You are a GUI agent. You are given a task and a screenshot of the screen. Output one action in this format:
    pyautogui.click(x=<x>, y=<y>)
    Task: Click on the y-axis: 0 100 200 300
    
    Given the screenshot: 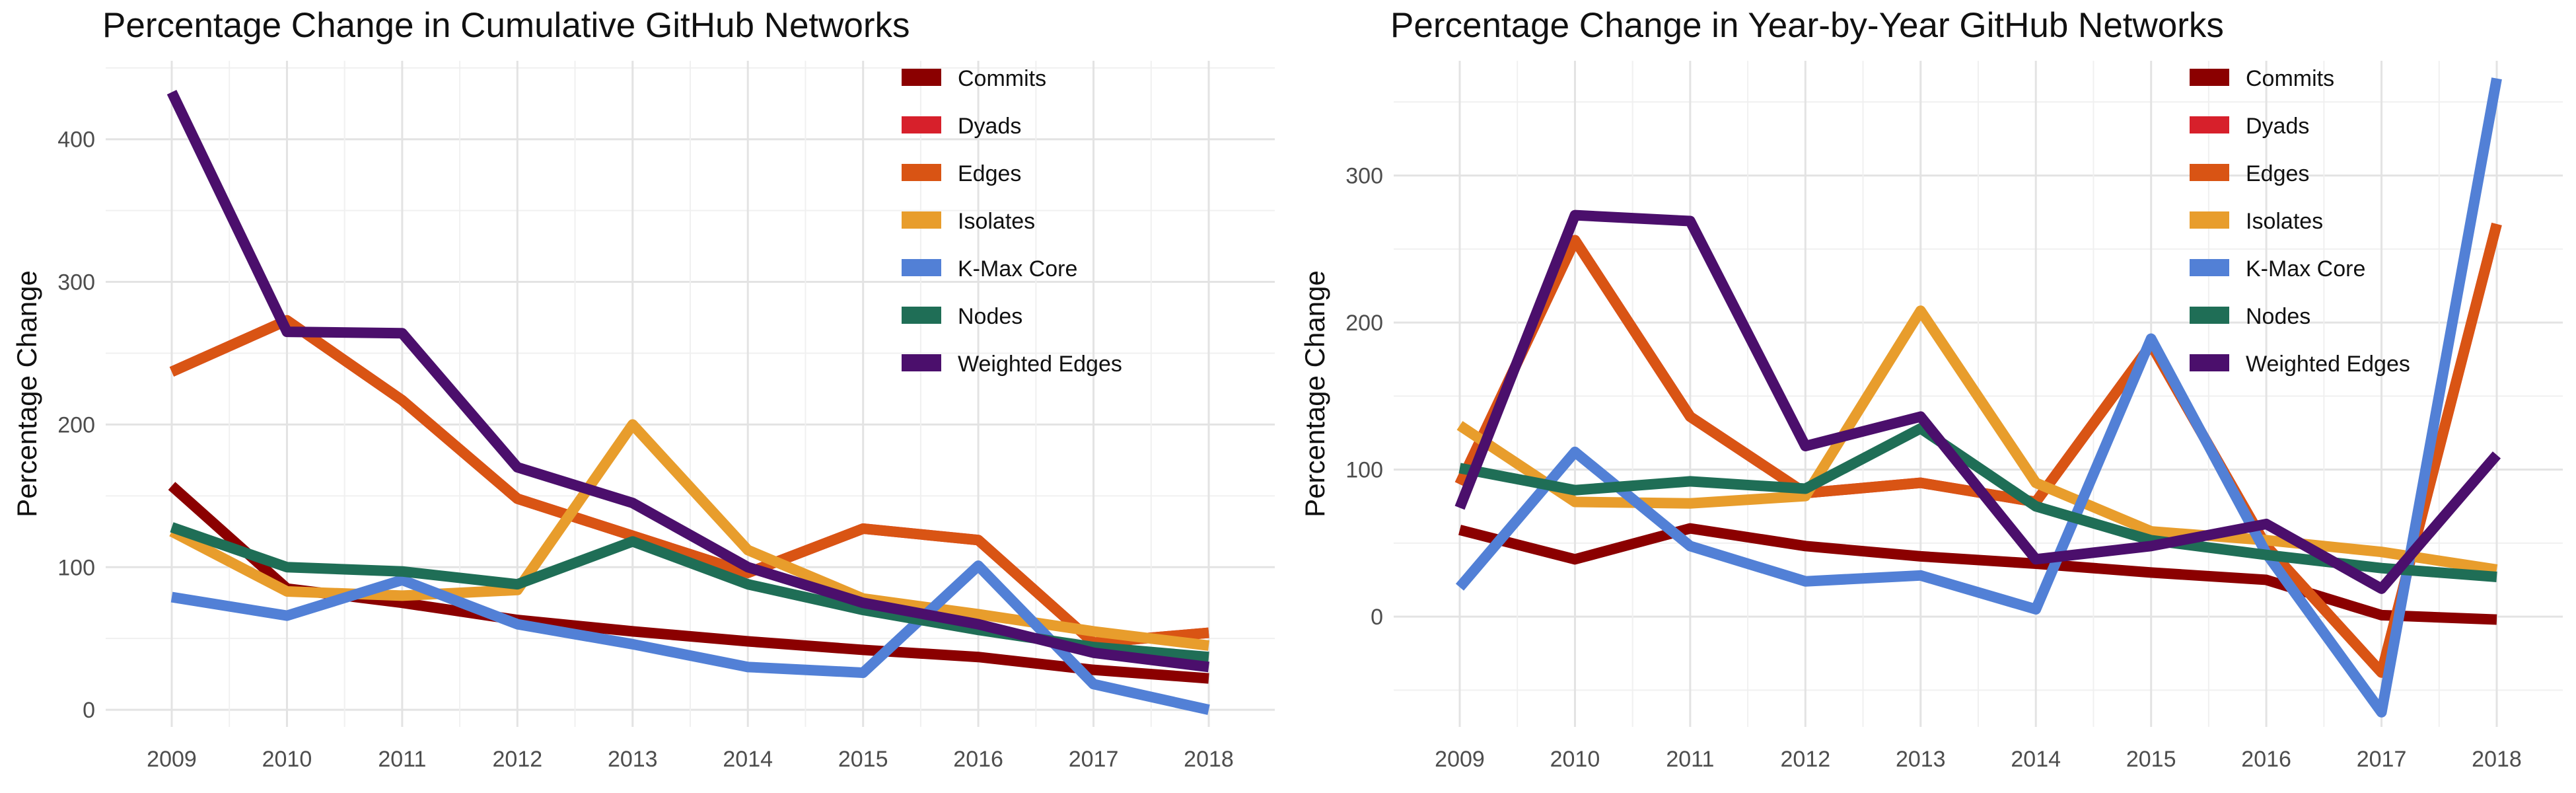 What is the action you would take?
    pyautogui.click(x=1364, y=397)
    